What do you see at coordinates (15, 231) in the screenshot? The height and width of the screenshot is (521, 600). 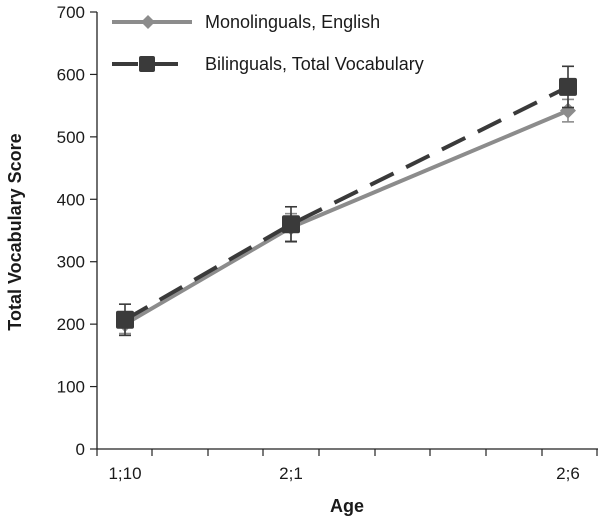 I see `y-axis-title: Total Vocabulary Score` at bounding box center [15, 231].